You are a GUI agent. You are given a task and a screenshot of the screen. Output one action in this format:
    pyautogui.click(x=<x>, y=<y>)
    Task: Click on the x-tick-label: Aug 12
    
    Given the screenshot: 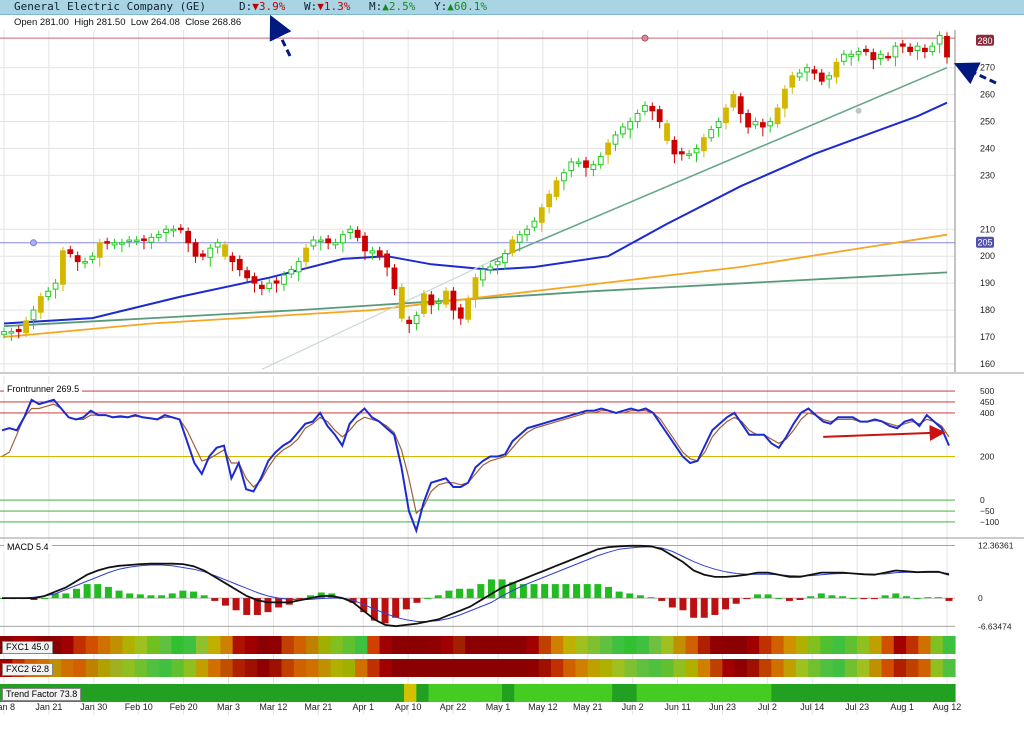 What is the action you would take?
    pyautogui.click(x=947, y=707)
    